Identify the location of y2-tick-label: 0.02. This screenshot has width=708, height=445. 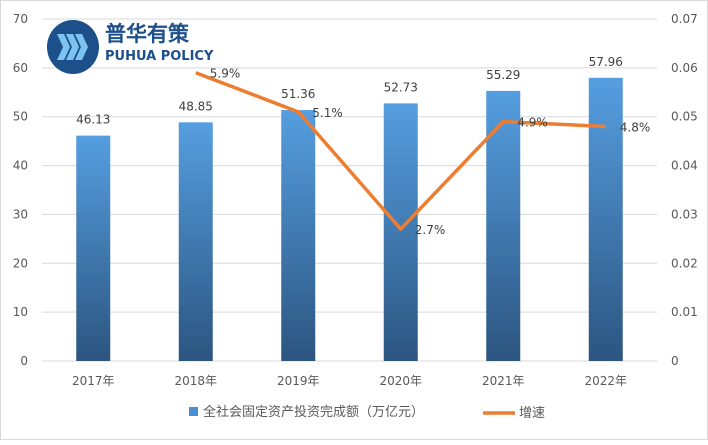
(684, 263).